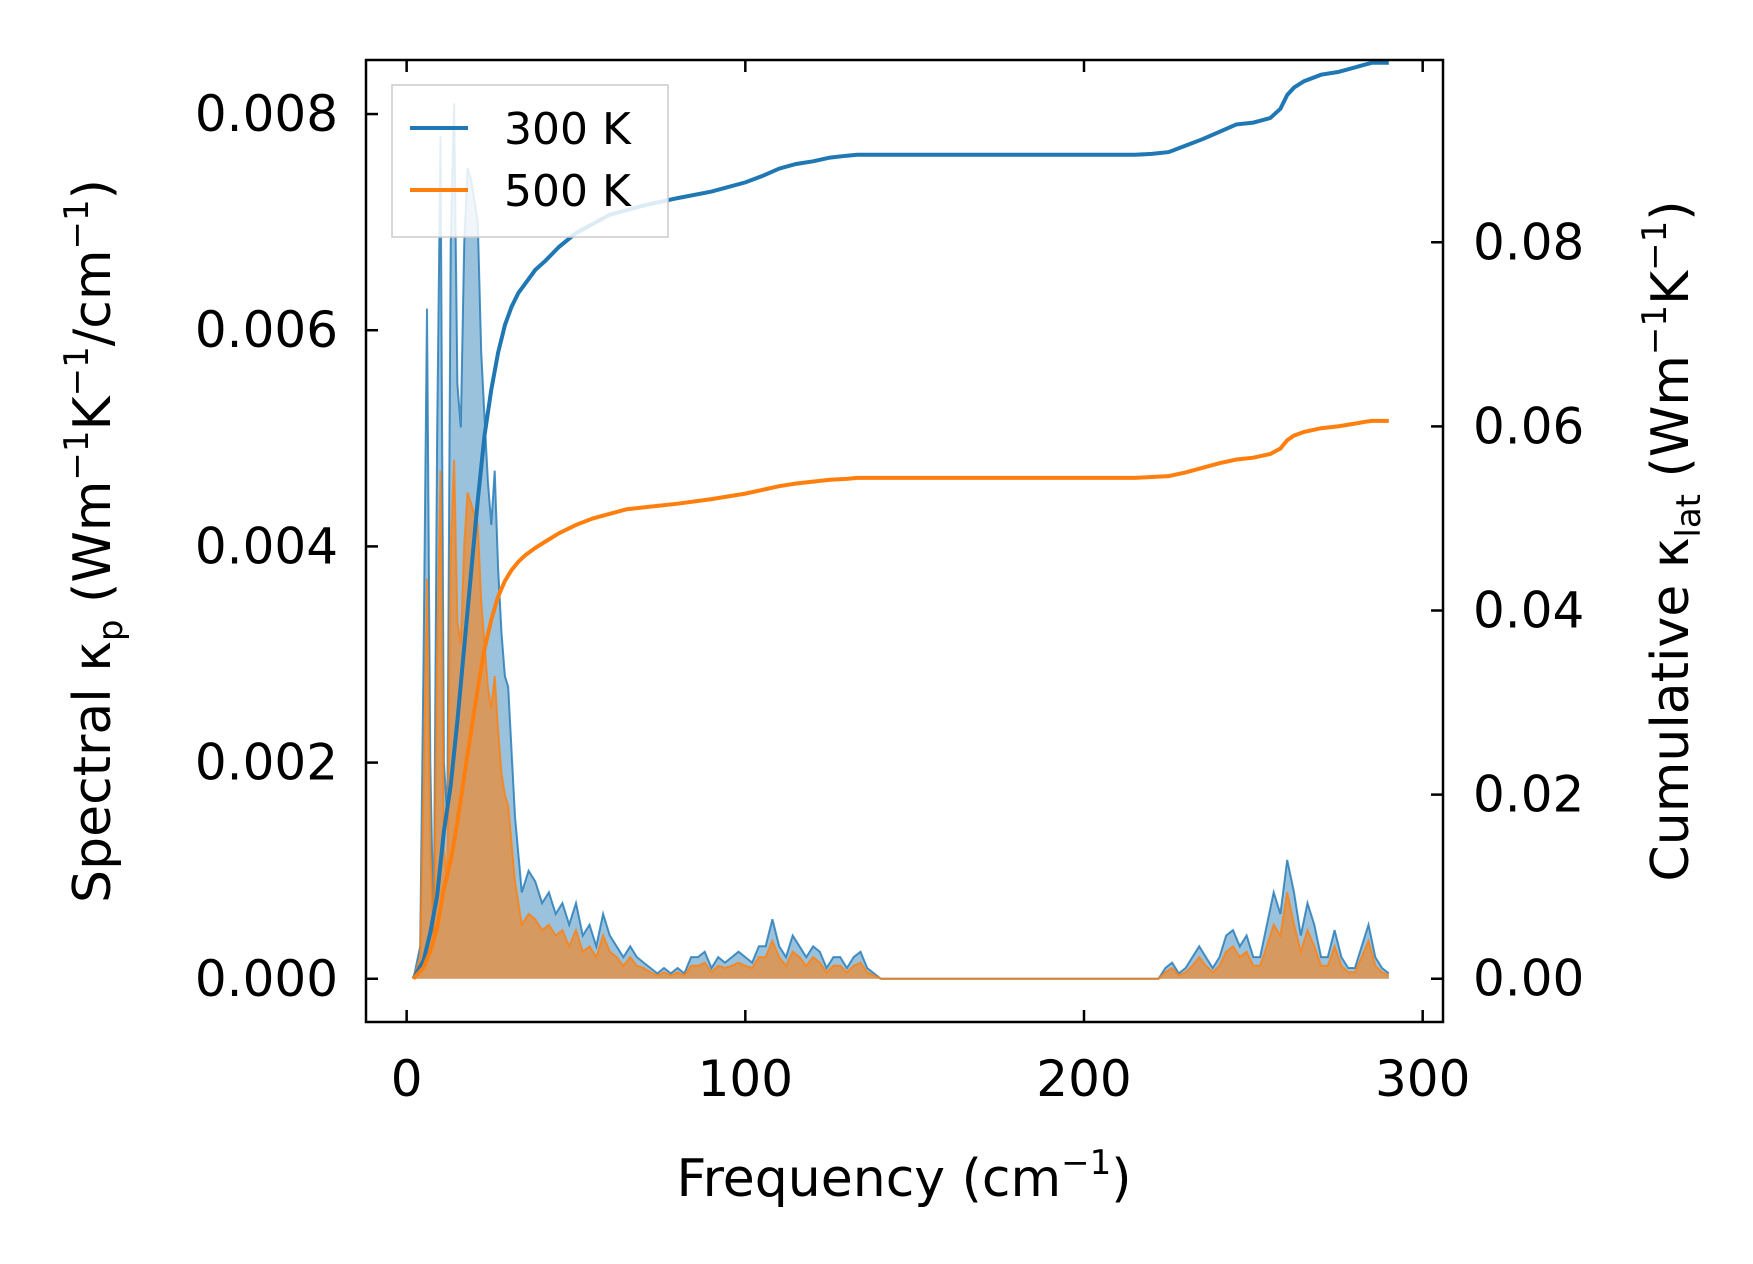 The height and width of the screenshot is (1264, 1753). I want to click on x-axis-label: Frequency (cm−1), so click(903, 1176).